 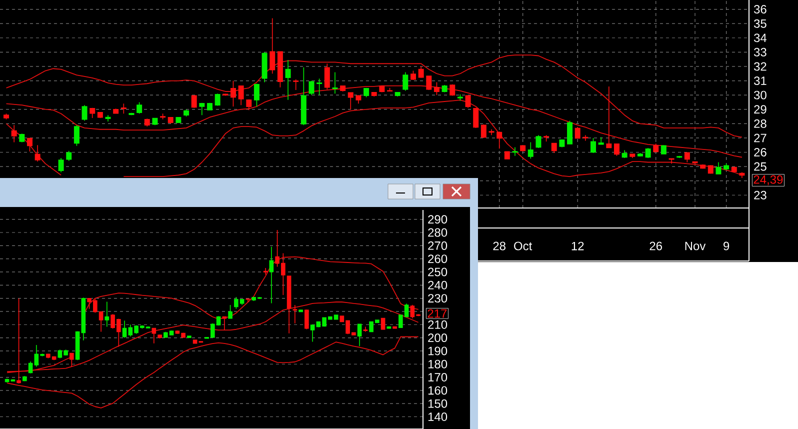 I want to click on y-tick-label: 29, so click(x=760, y=109).